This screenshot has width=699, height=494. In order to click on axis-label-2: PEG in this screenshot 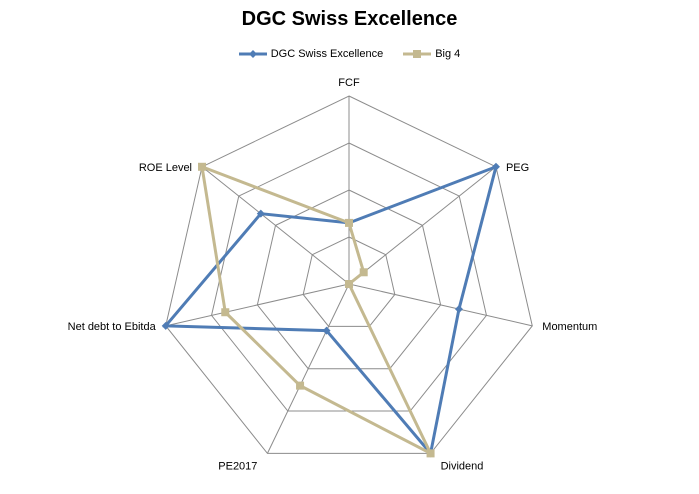, I will do `click(517, 168)`.